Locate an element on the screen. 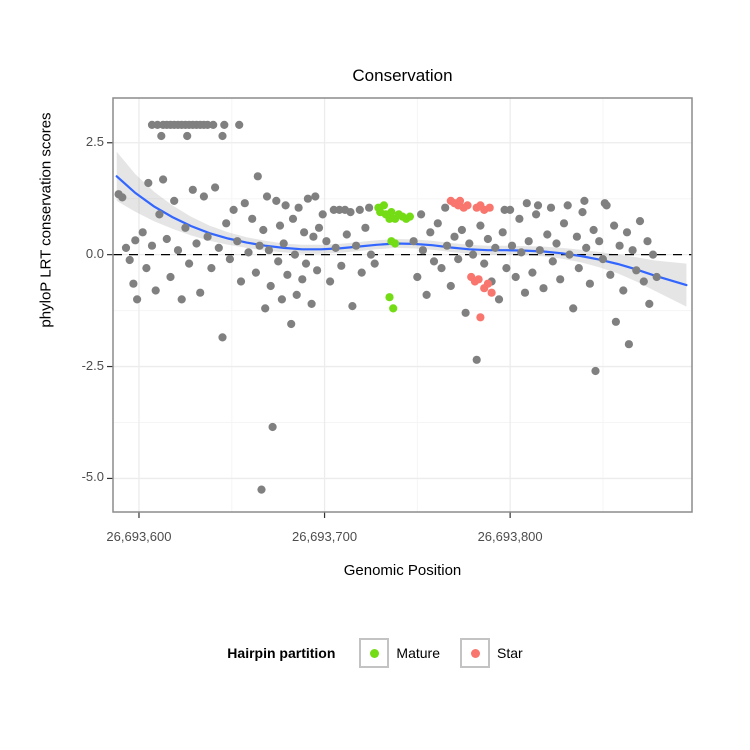 This screenshot has height=750, width=750. legend-key-mature is located at coordinates (374, 653).